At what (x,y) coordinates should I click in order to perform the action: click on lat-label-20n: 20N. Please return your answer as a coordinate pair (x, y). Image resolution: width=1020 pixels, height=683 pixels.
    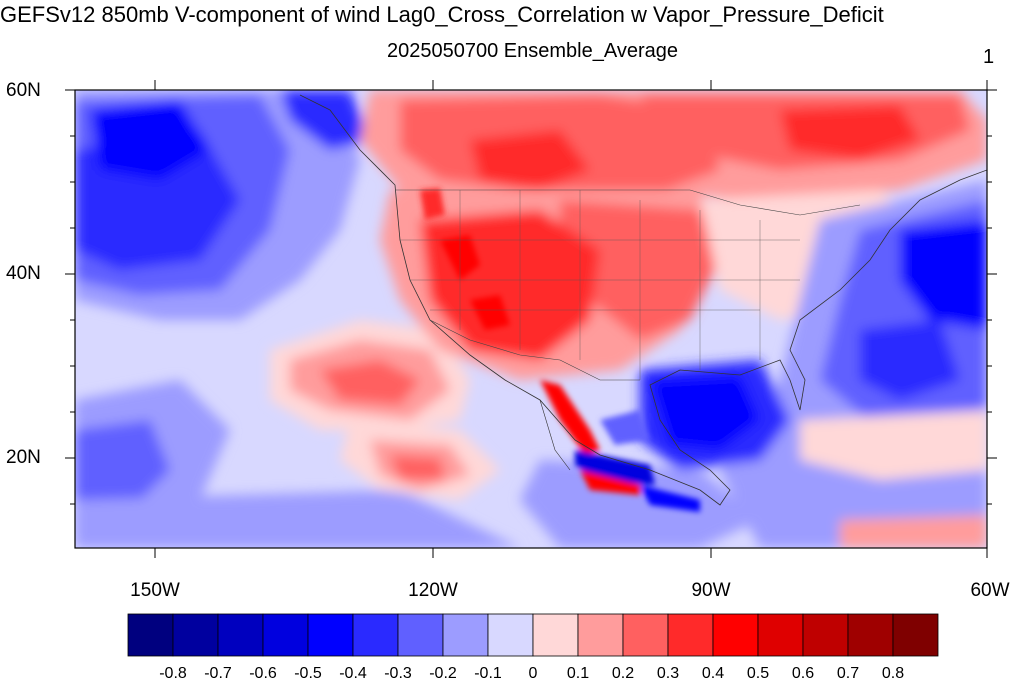
    Looking at the image, I should click on (23, 457).